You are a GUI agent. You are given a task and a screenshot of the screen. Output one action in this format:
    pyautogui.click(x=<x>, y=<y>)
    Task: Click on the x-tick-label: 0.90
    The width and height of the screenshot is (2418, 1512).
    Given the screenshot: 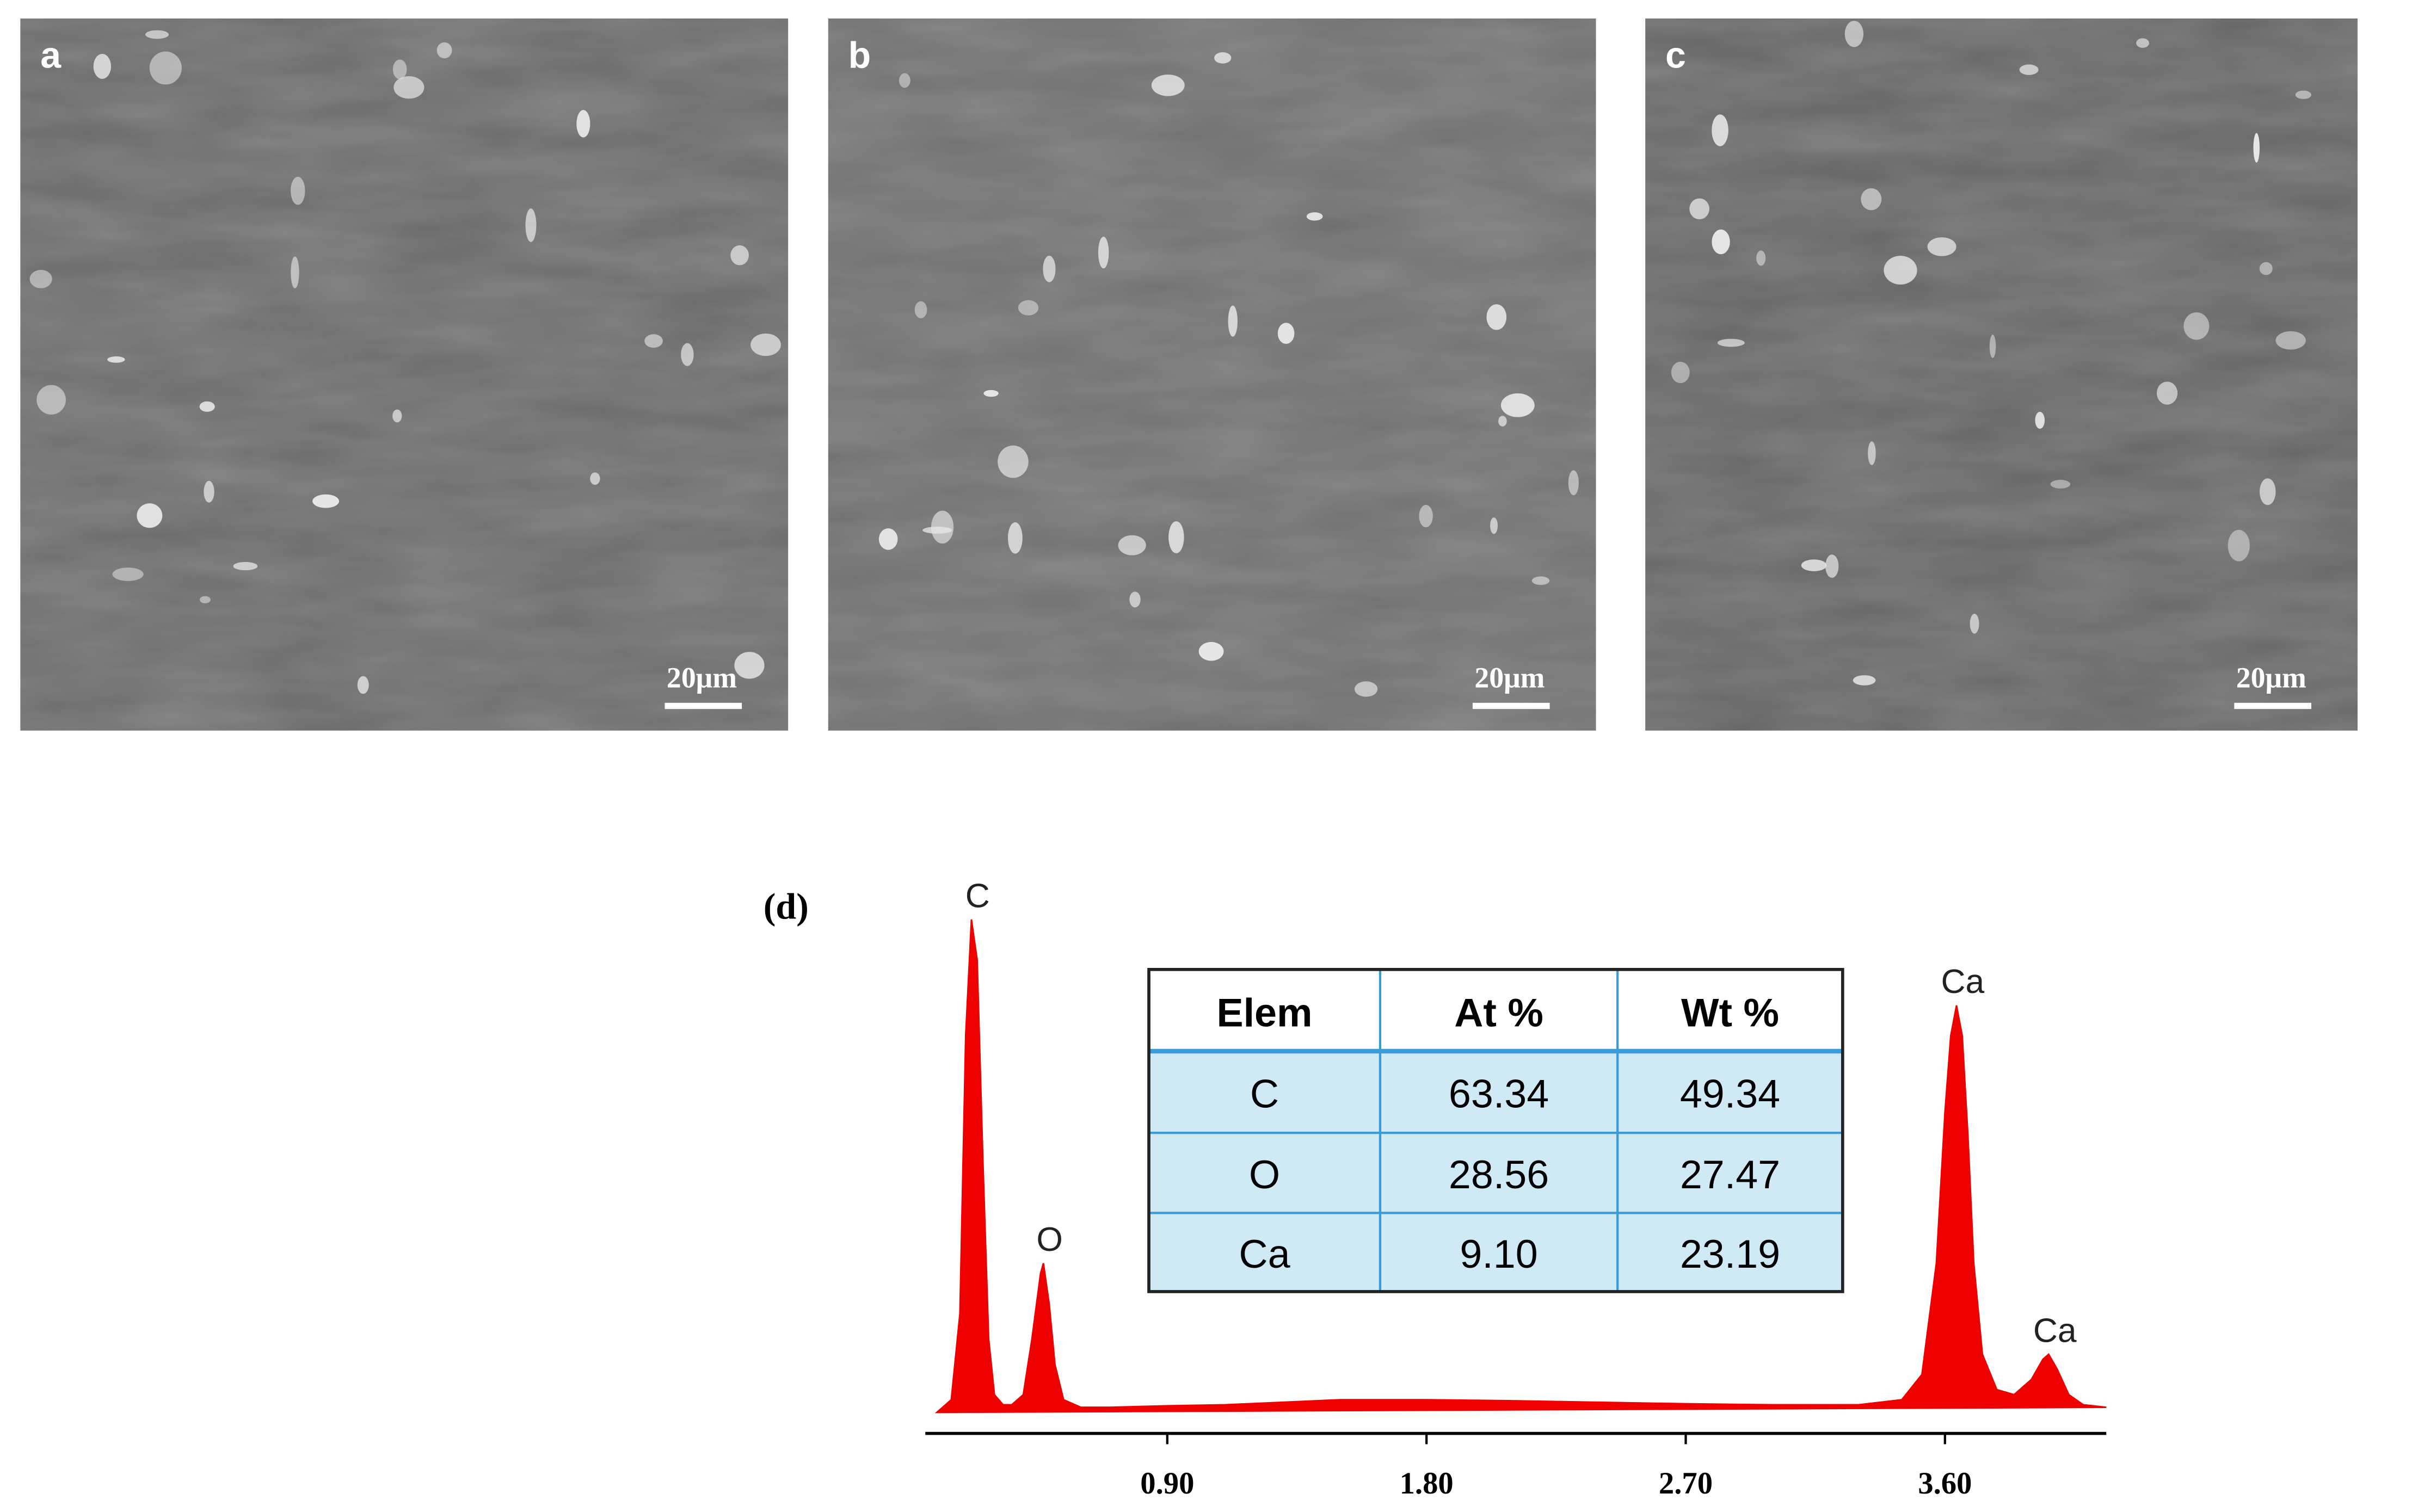 What is the action you would take?
    pyautogui.click(x=1167, y=1484)
    